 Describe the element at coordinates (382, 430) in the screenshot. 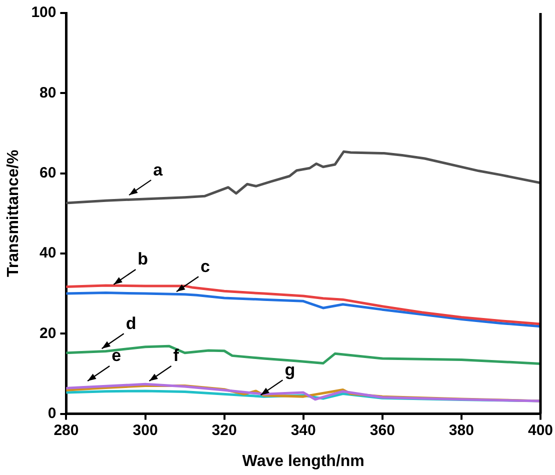

I see `x-tick-label: 360` at that location.